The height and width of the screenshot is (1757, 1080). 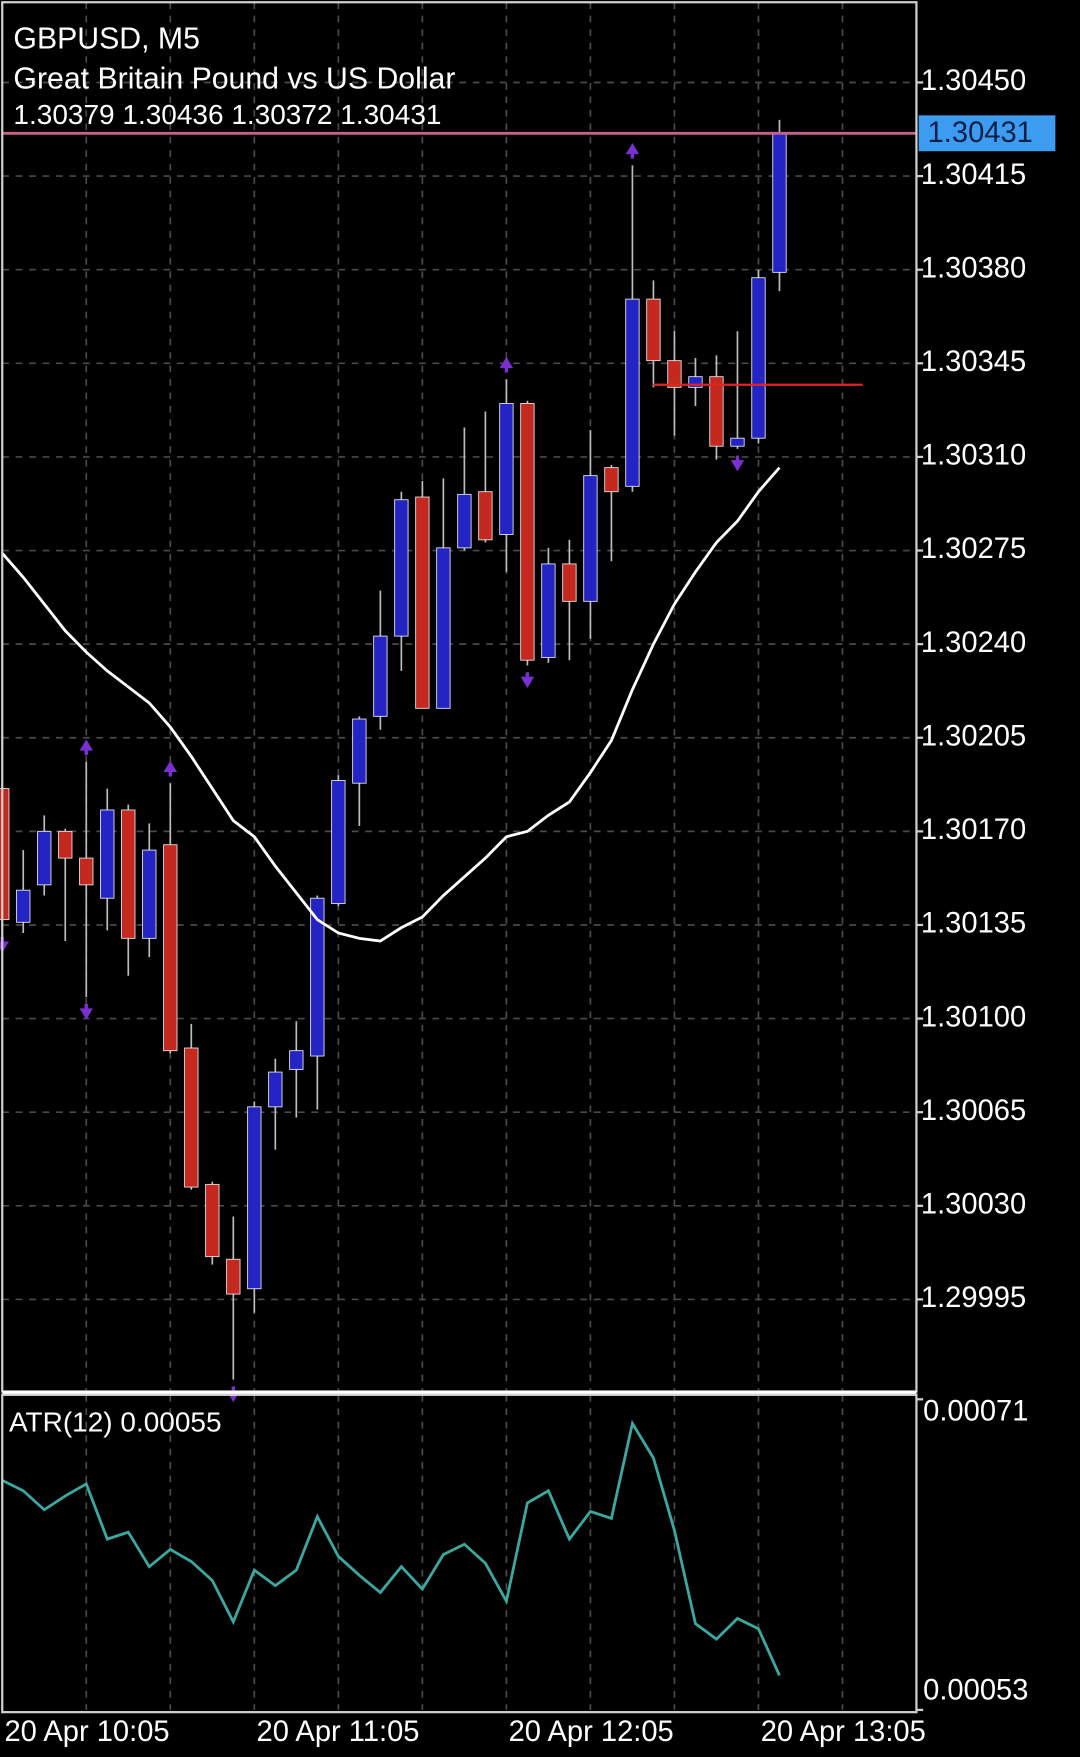 What do you see at coordinates (234, 79) in the screenshot?
I see `symbol-description: Great Britain Pound vs US Dollar` at bounding box center [234, 79].